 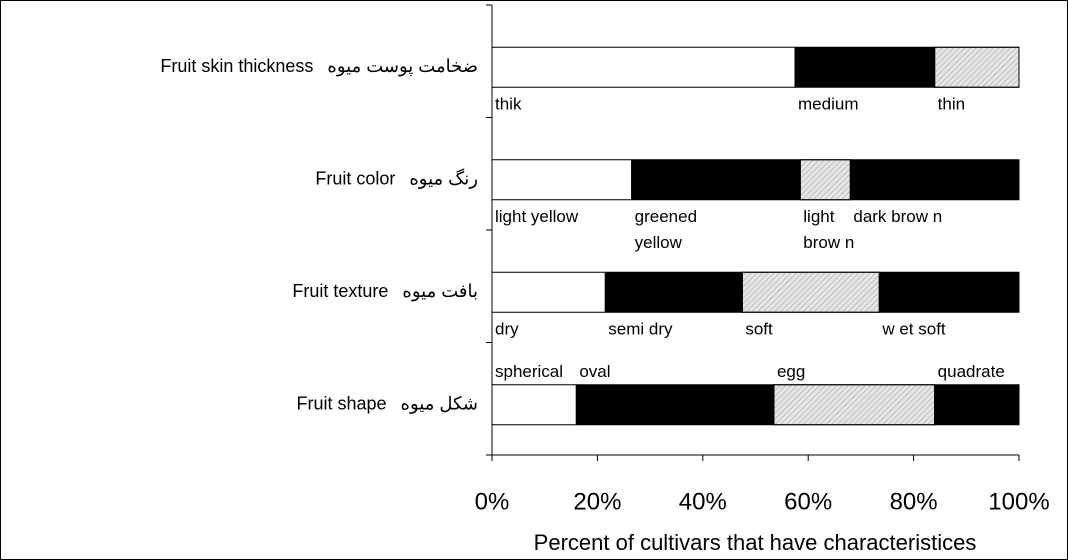 What do you see at coordinates (808, 501) in the screenshot?
I see `x-tick-label: 60%` at bounding box center [808, 501].